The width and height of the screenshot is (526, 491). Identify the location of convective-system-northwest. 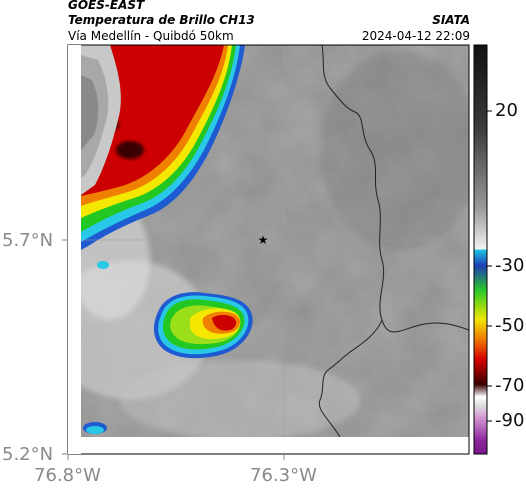
(163, 147).